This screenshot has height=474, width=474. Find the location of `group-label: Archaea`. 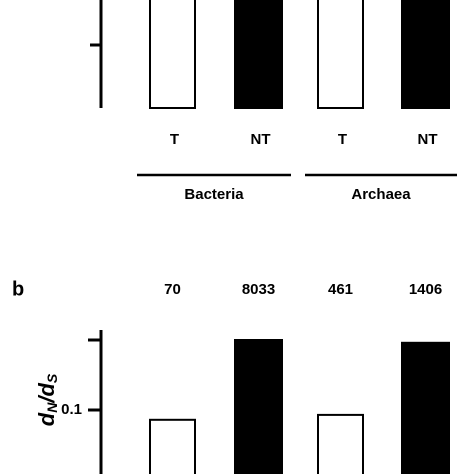

group-label: Archaea is located at coordinates (381, 194).